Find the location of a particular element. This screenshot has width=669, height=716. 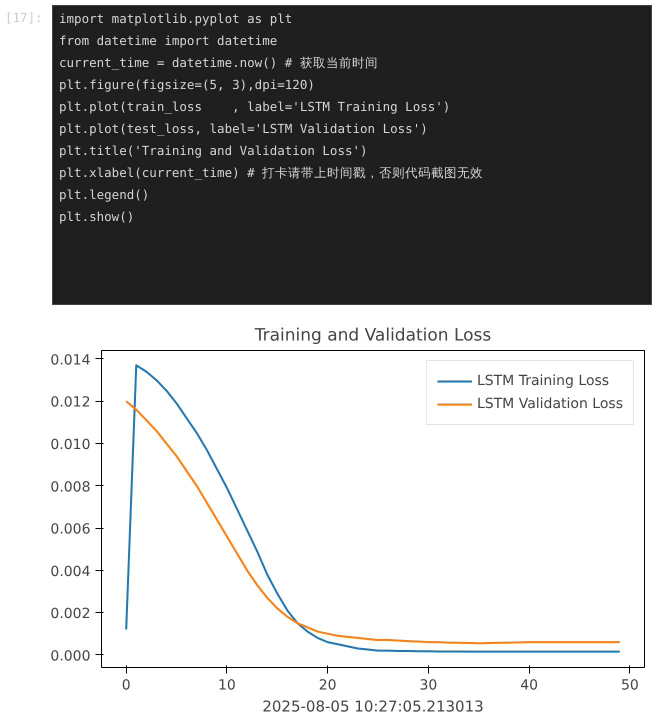

x-tick-label: 50 is located at coordinates (629, 686).